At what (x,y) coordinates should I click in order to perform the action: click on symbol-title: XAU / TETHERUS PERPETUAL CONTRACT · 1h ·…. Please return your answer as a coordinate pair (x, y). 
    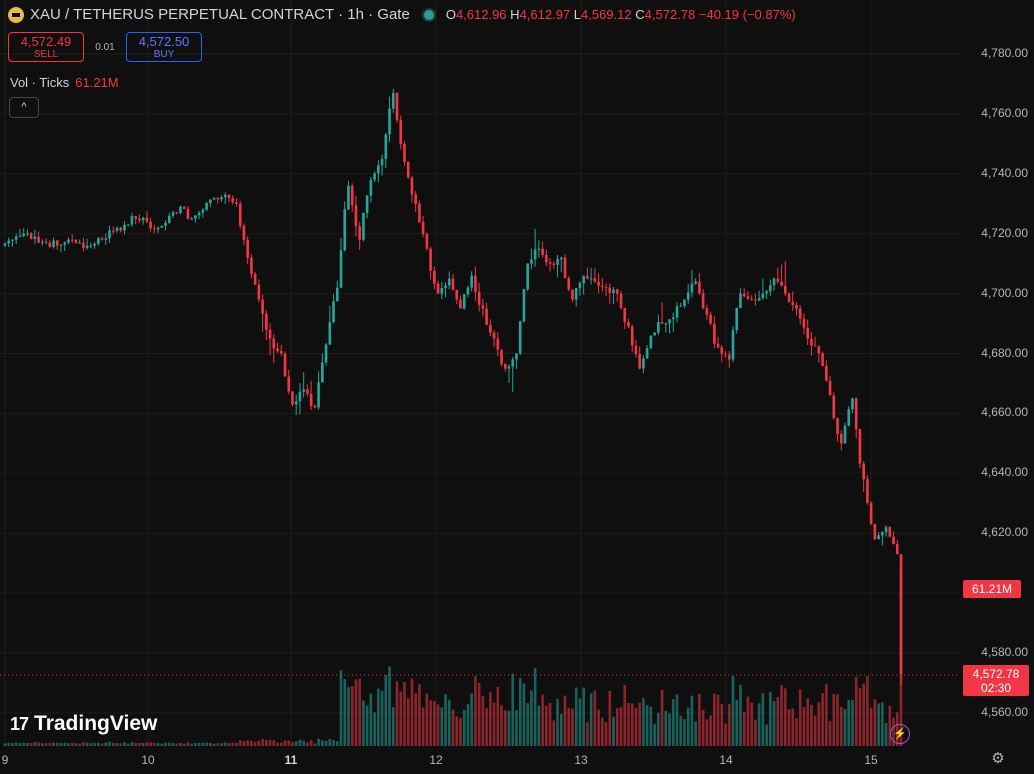
    Looking at the image, I should click on (220, 14).